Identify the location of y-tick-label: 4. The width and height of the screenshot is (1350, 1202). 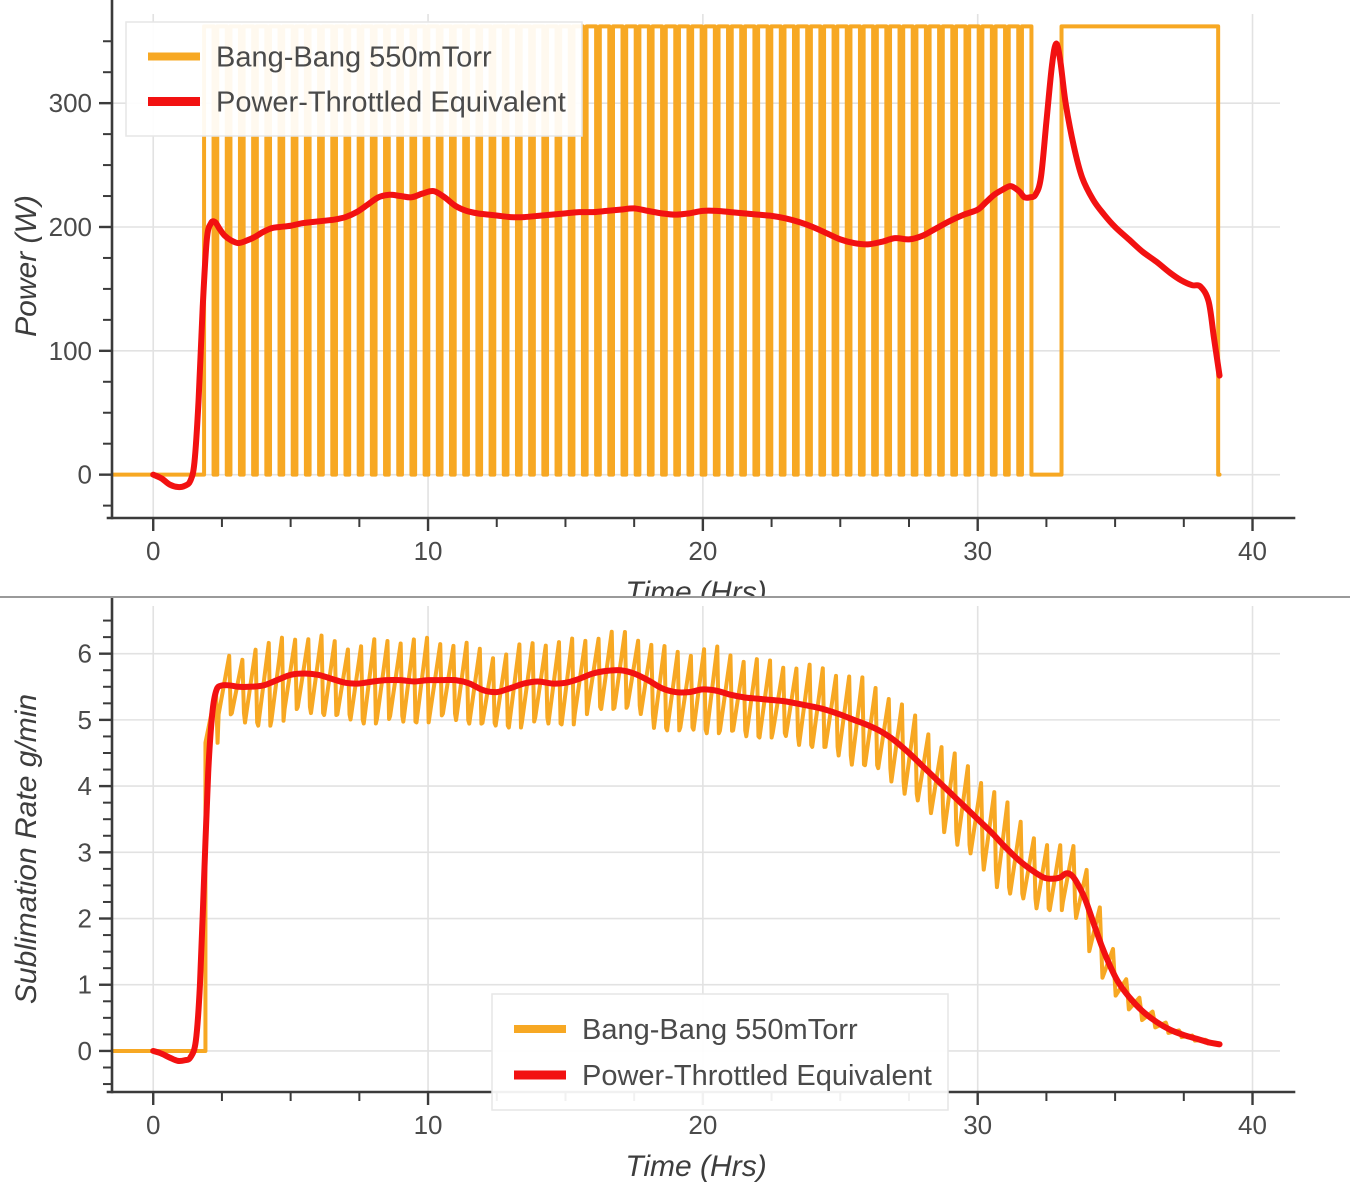
(85, 786).